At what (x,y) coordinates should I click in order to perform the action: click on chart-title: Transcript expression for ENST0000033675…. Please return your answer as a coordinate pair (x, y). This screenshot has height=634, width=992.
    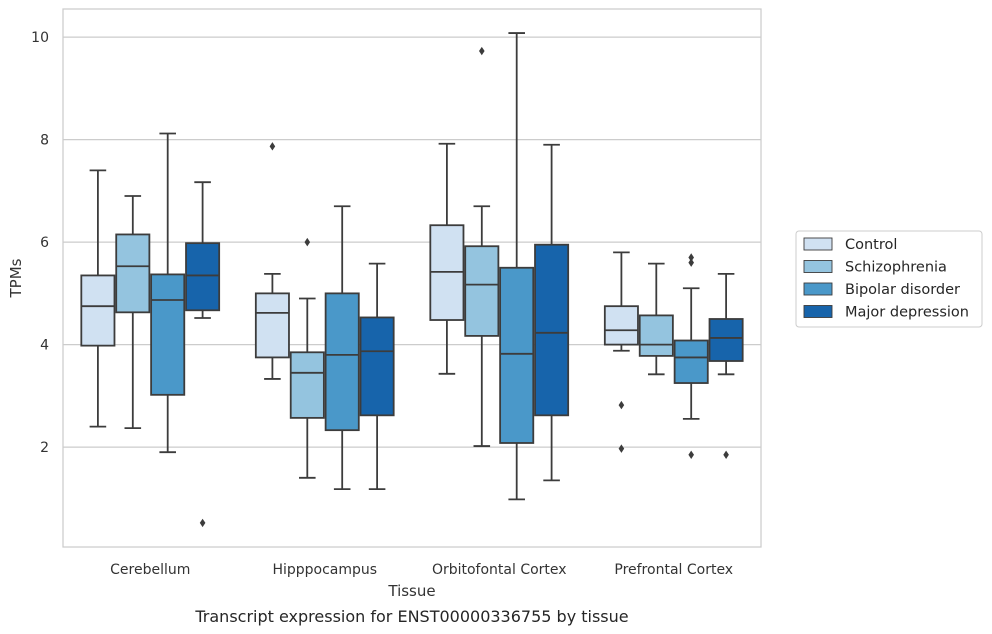
    Looking at the image, I should click on (411, 616).